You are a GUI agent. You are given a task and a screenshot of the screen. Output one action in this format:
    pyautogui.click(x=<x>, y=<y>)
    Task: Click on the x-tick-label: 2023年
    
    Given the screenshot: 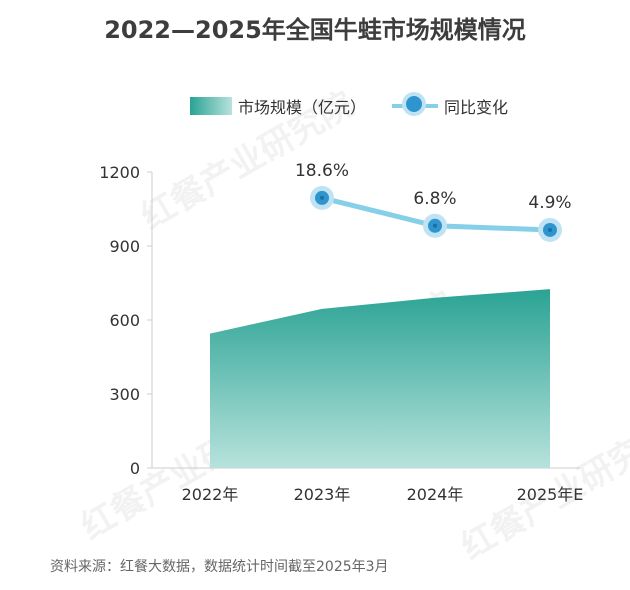 What is the action you would take?
    pyautogui.click(x=322, y=494)
    